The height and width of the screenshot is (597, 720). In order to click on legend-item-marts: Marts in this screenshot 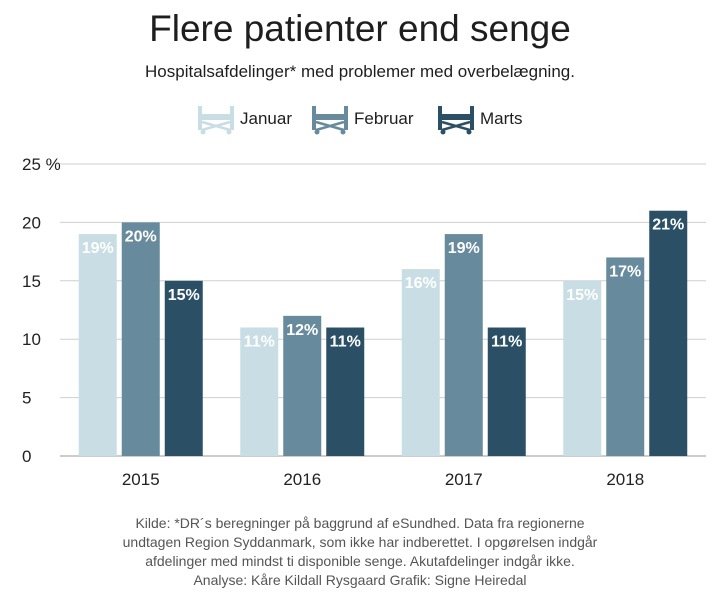, I will do `click(479, 119)`.